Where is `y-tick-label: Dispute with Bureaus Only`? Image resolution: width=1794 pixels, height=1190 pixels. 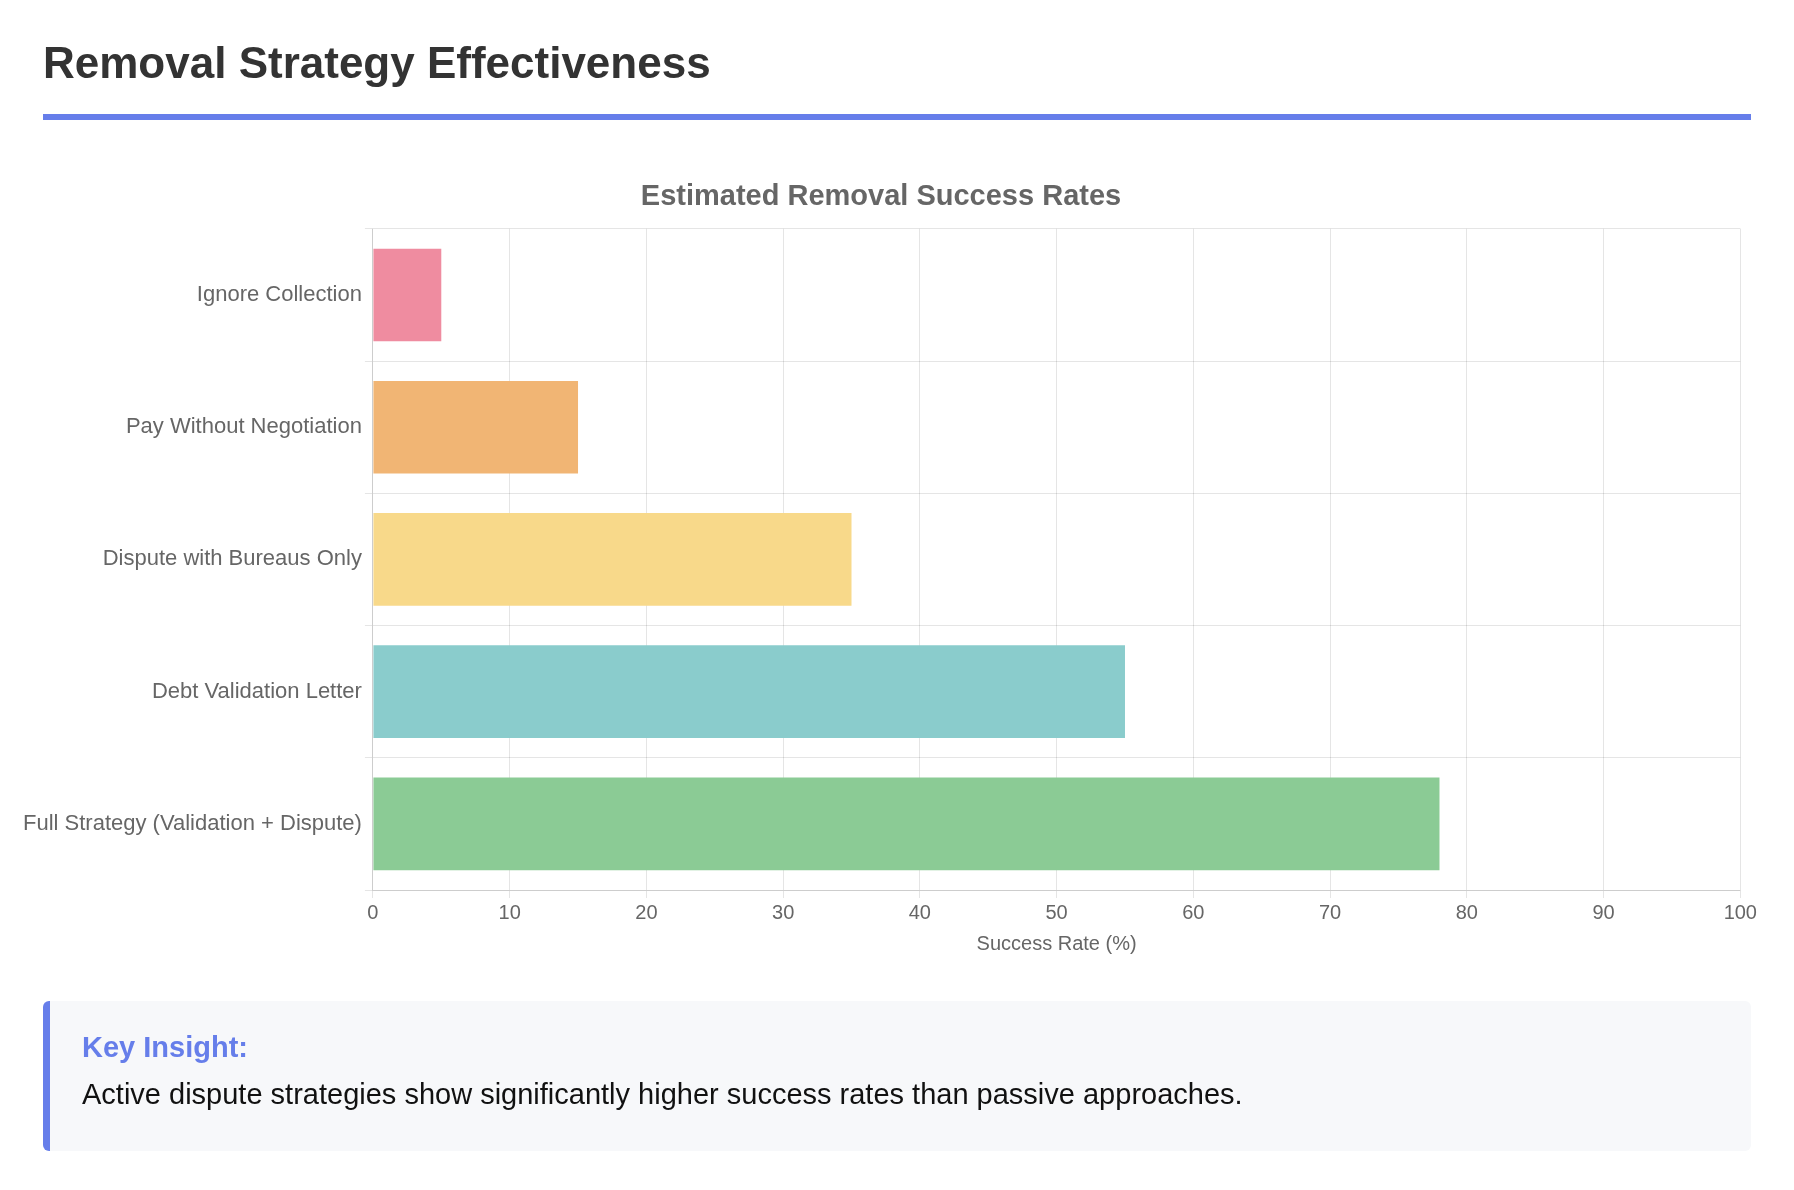 y-tick-label: Dispute with Bureaus Only is located at coordinates (232, 558).